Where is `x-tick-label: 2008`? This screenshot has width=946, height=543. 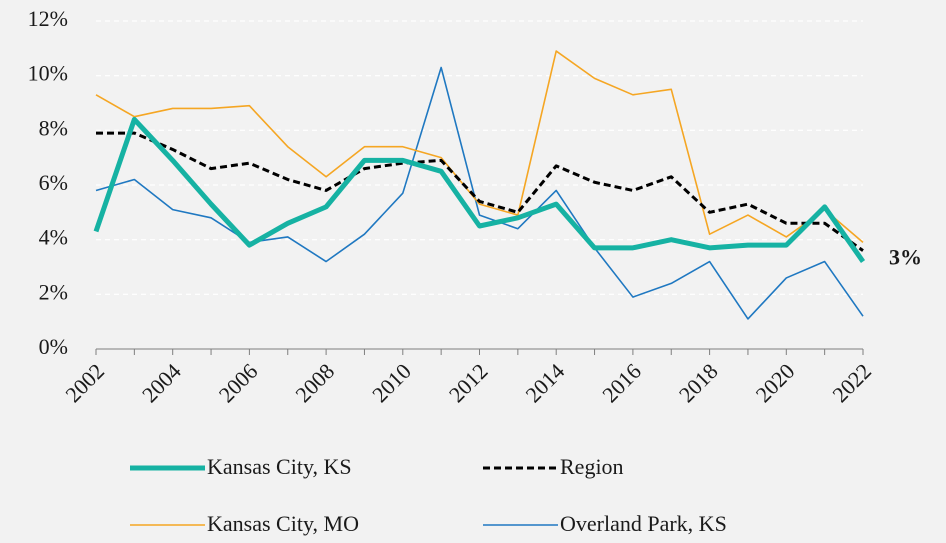 x-tick-label: 2008 is located at coordinates (314, 382).